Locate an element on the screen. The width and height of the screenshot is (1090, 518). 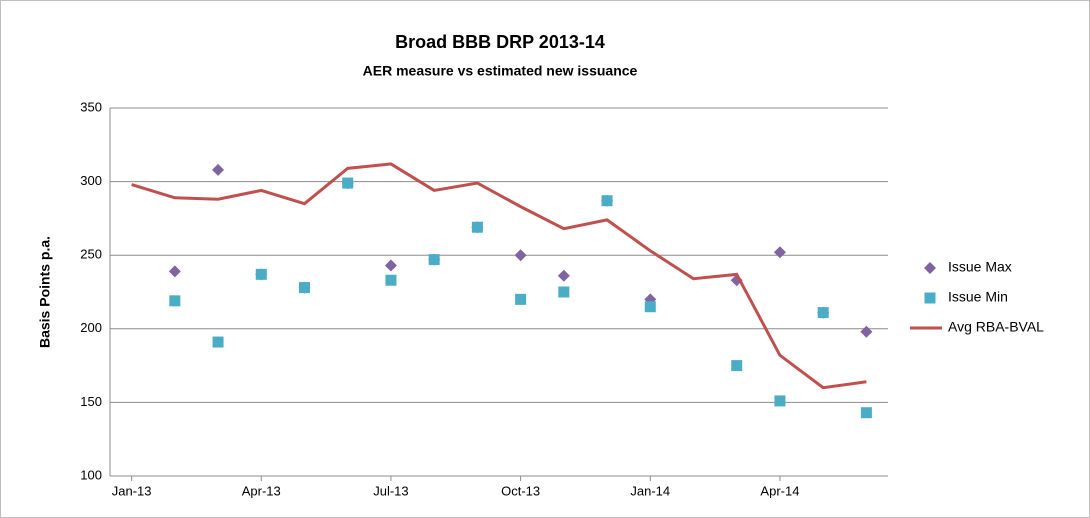
y-tick-label: 200 is located at coordinates (91, 327).